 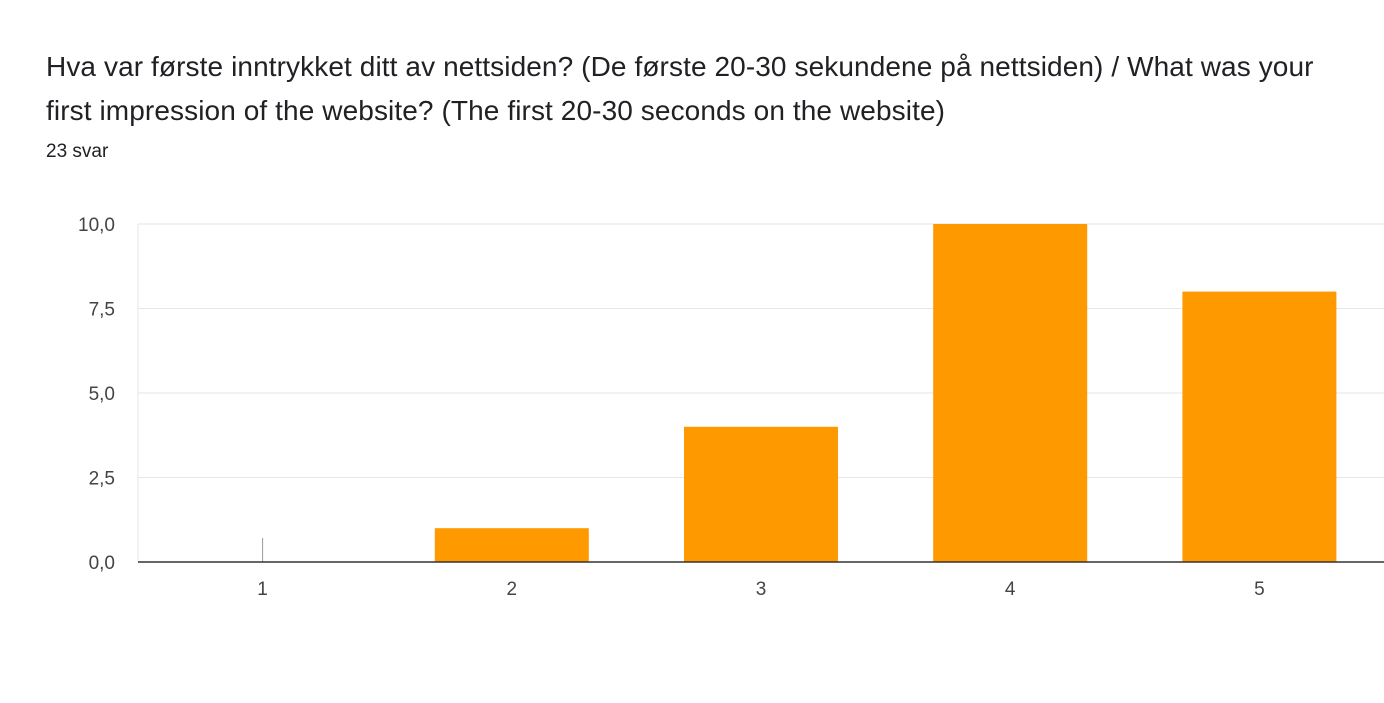 What do you see at coordinates (761, 589) in the screenshot?
I see `x-tick-label: 3` at bounding box center [761, 589].